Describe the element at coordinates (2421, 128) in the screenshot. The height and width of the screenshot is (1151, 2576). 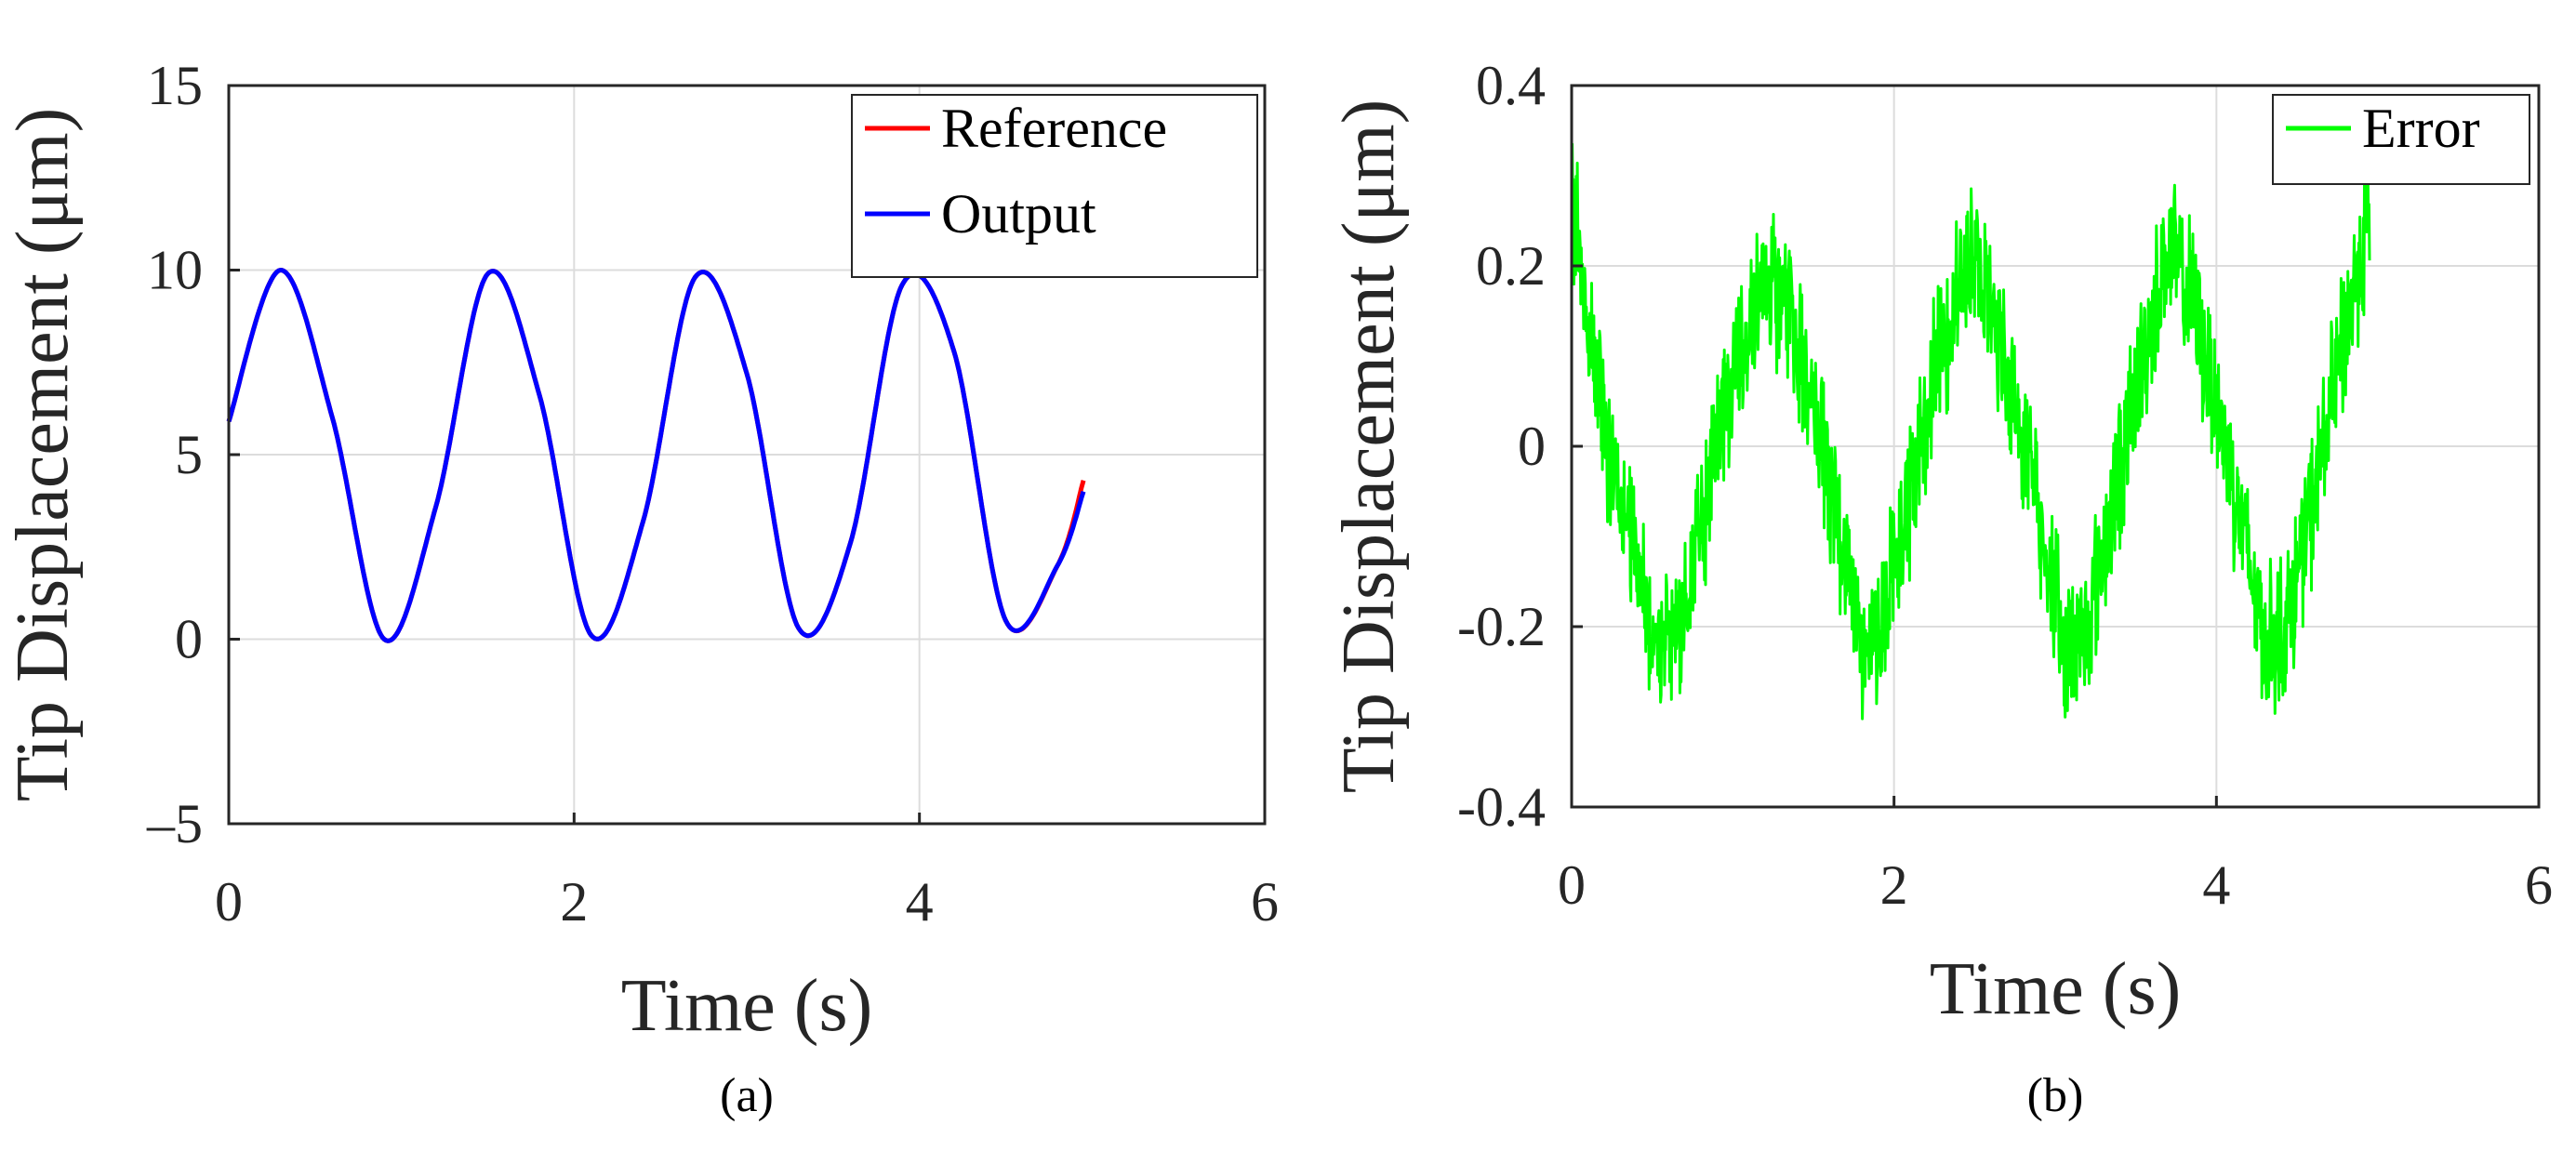
I see `legend-label-error: Error` at that location.